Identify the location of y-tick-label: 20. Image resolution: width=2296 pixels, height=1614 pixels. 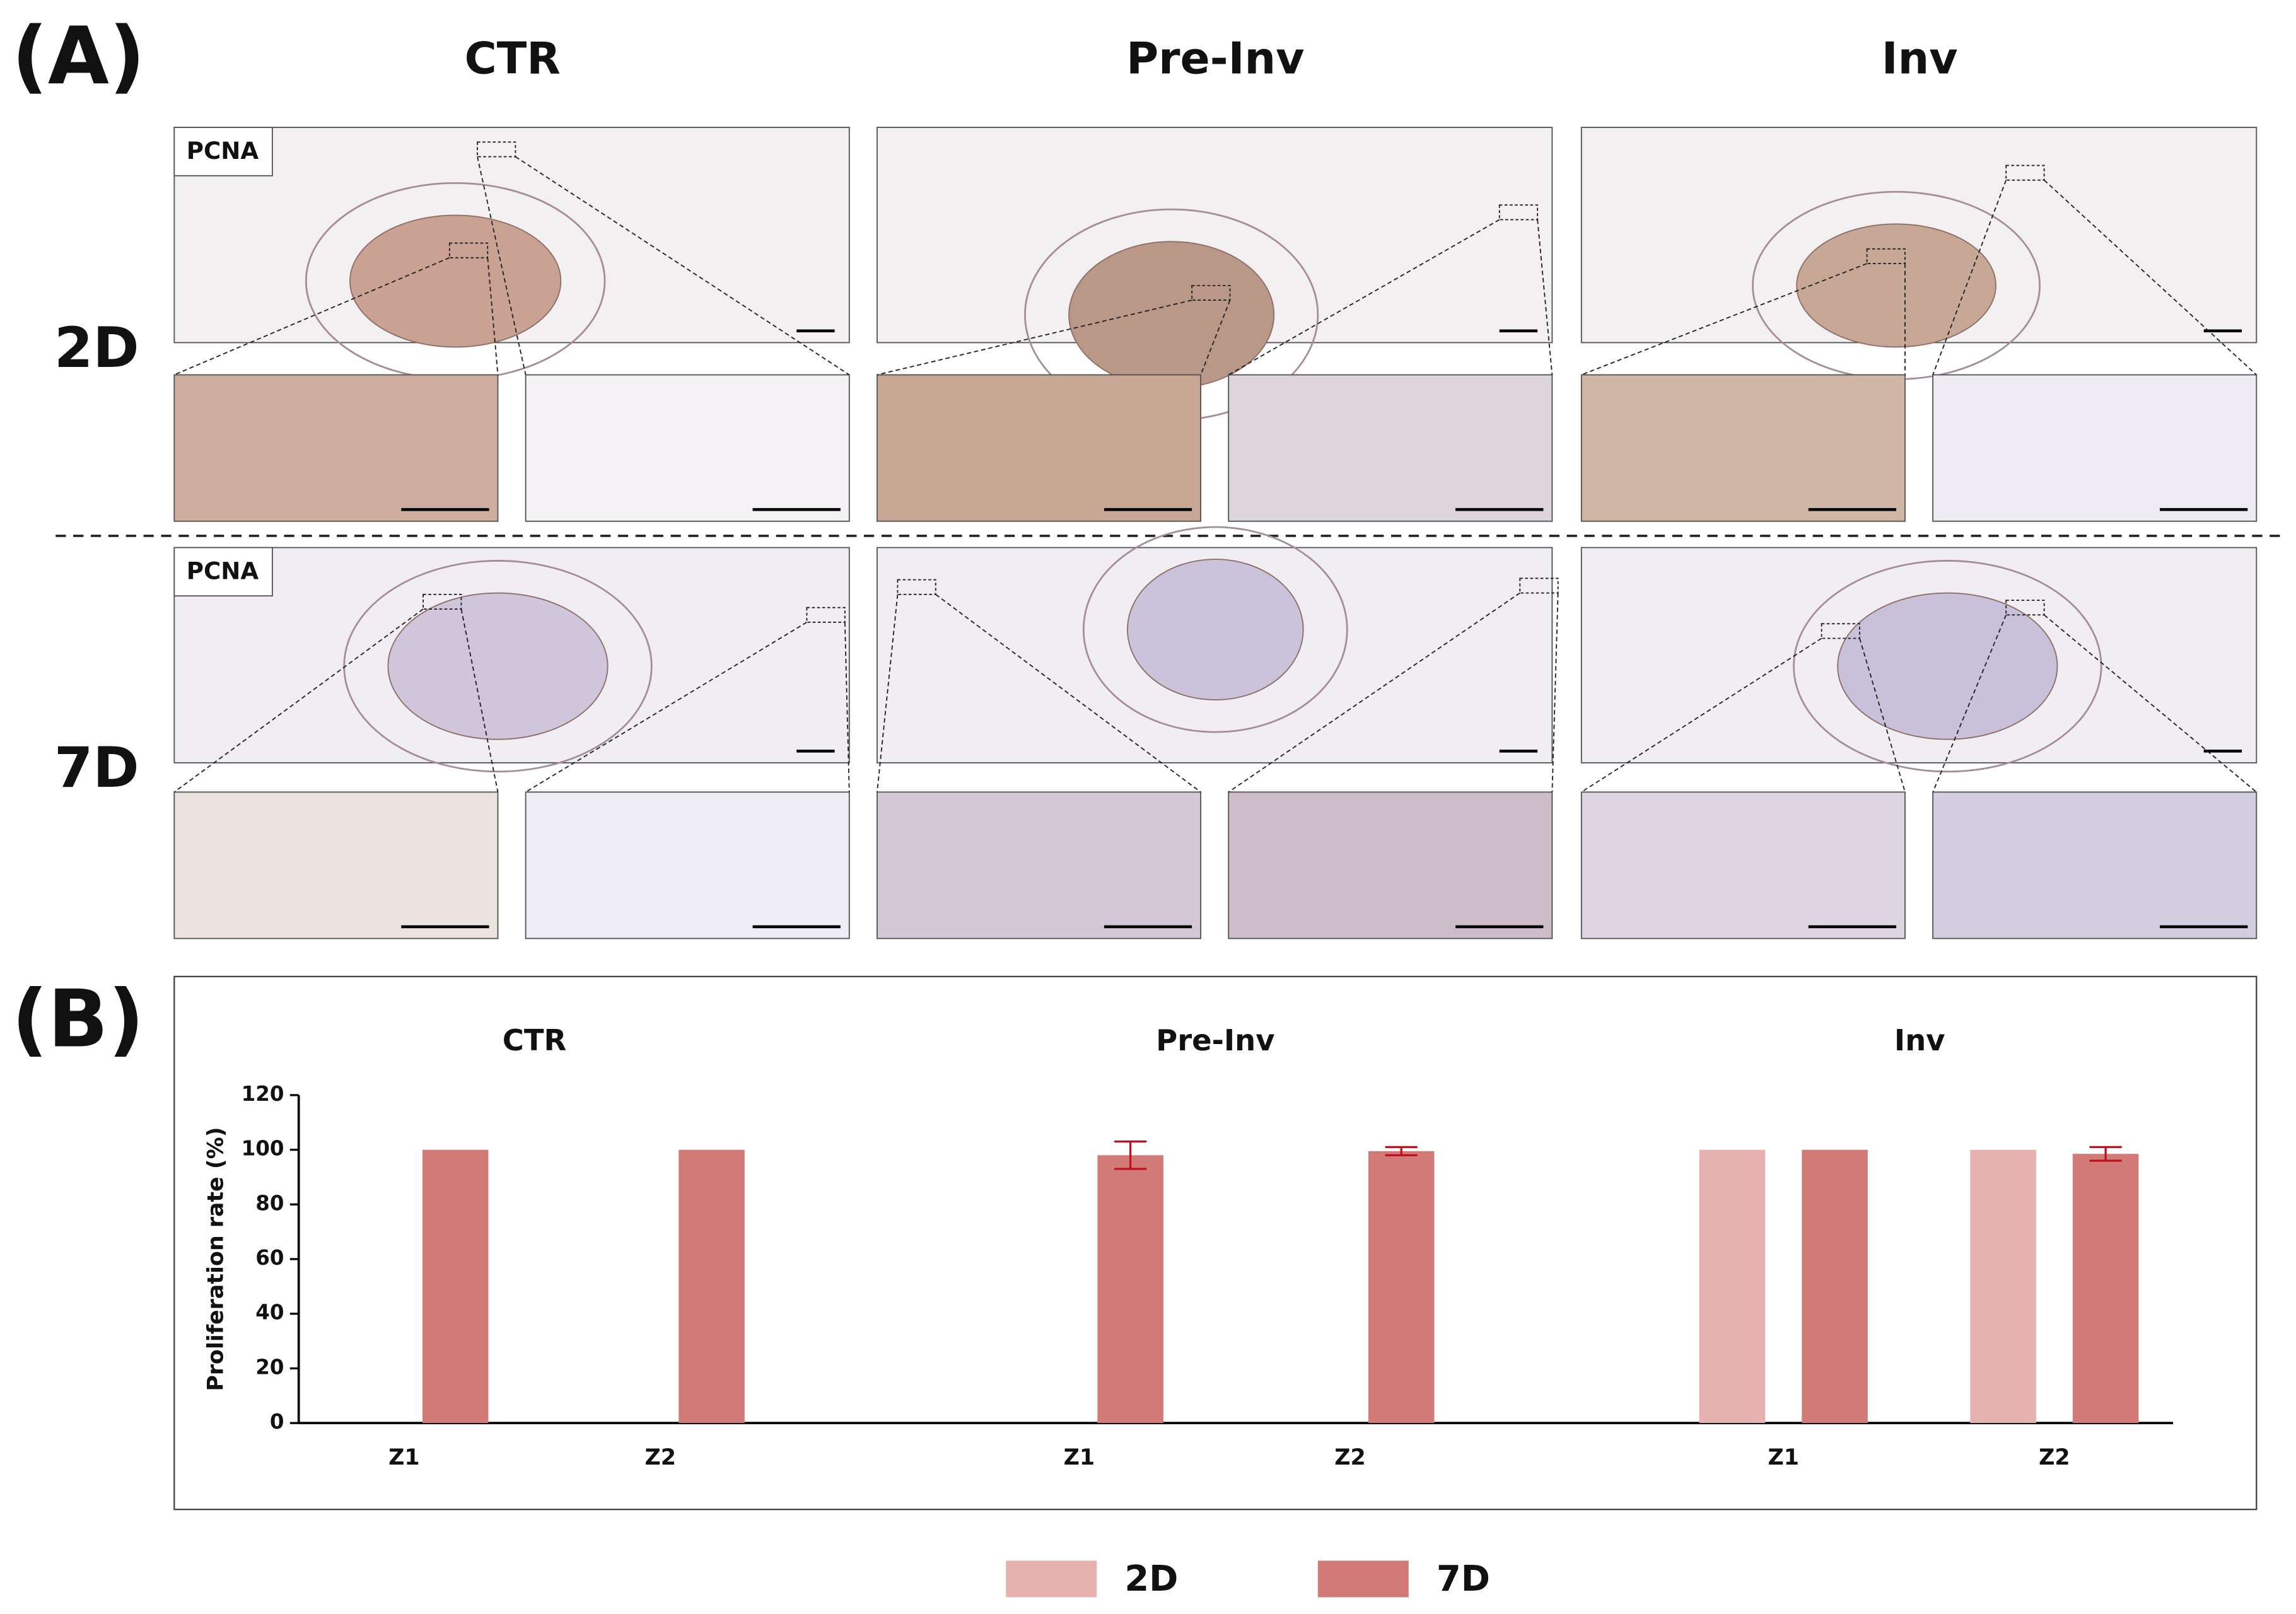
(269, 1367).